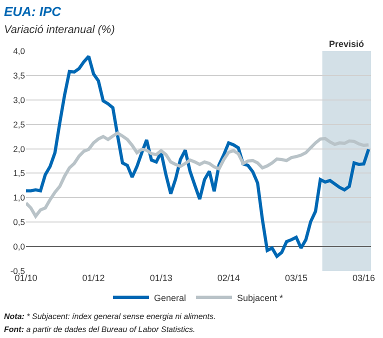 This screenshot has height=338, width=383. I want to click on x-tick-label: 03/15, so click(296, 278).